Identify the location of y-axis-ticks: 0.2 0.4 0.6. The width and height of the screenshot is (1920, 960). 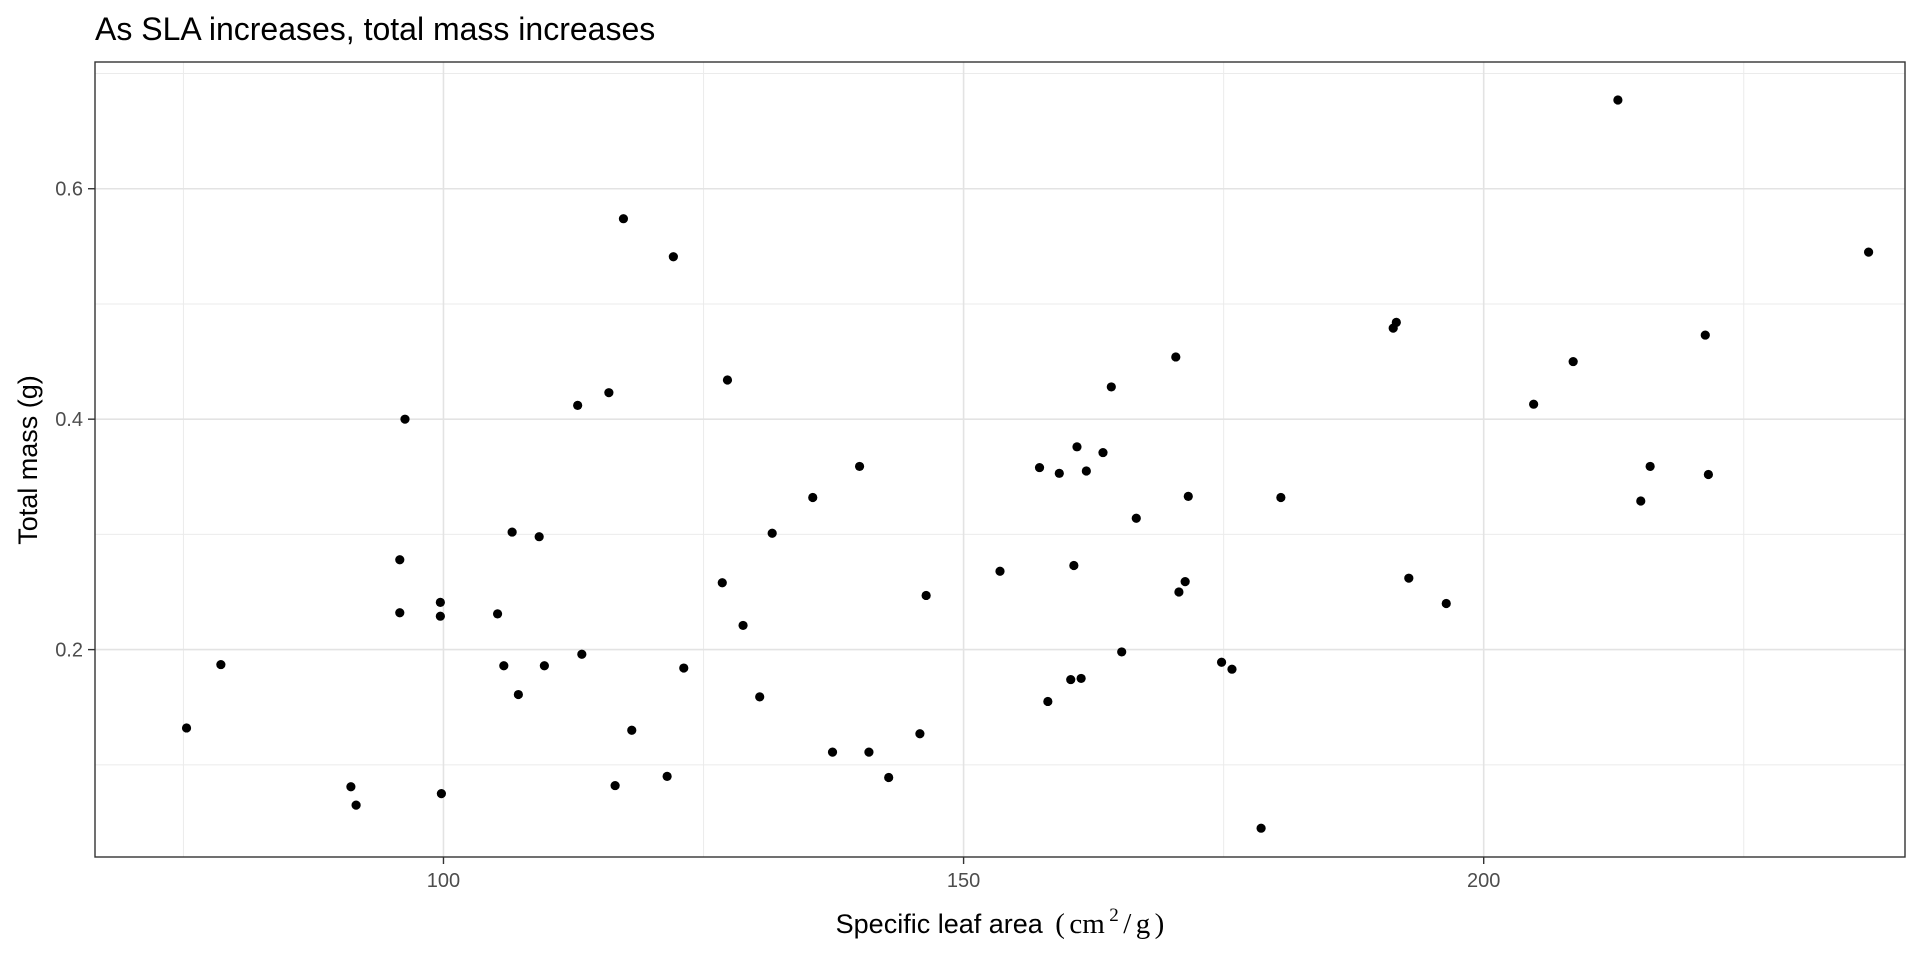
(75, 420).